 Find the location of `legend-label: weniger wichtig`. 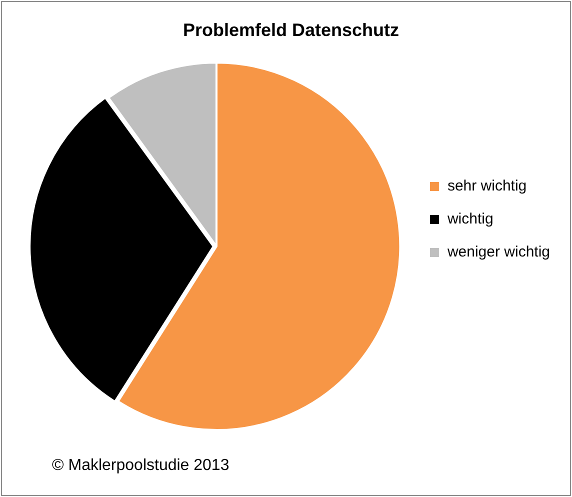

legend-label: weniger wichtig is located at coordinates (498, 252).